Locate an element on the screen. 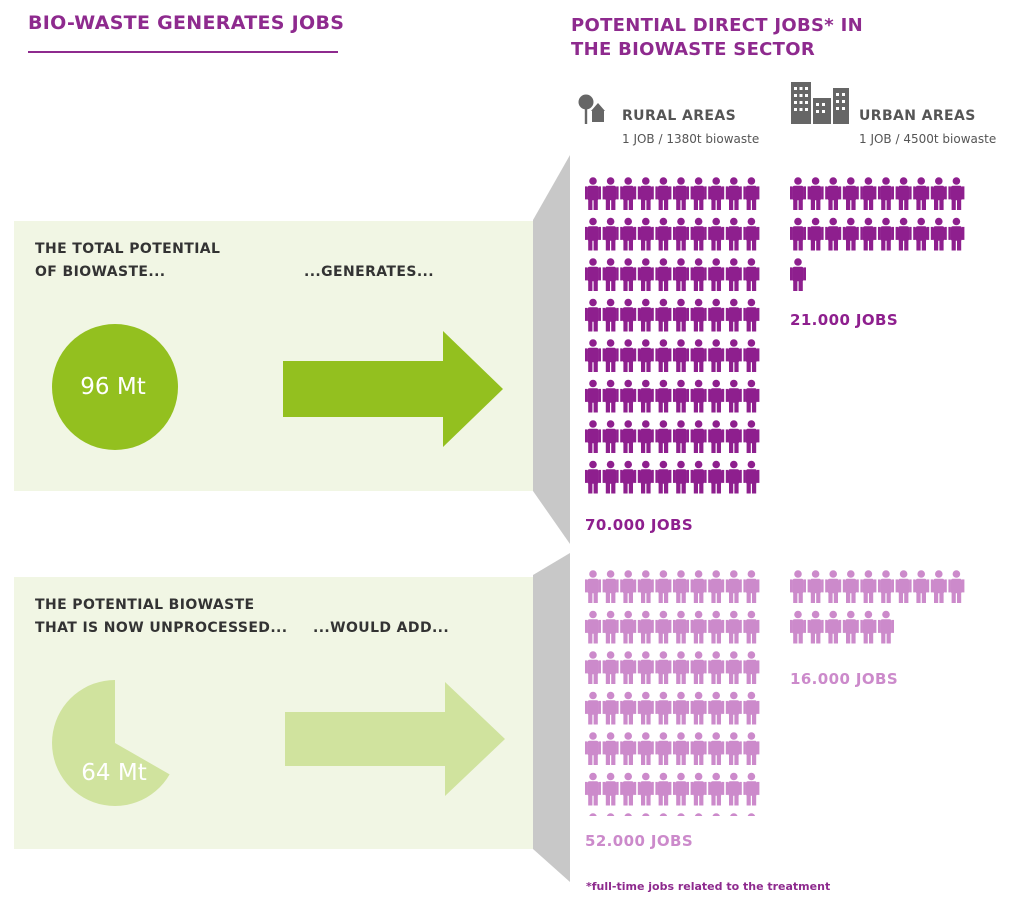  unprocessed-panel-line1: THE POTENTIAL BIOWASTE is located at coordinates (145, 605).